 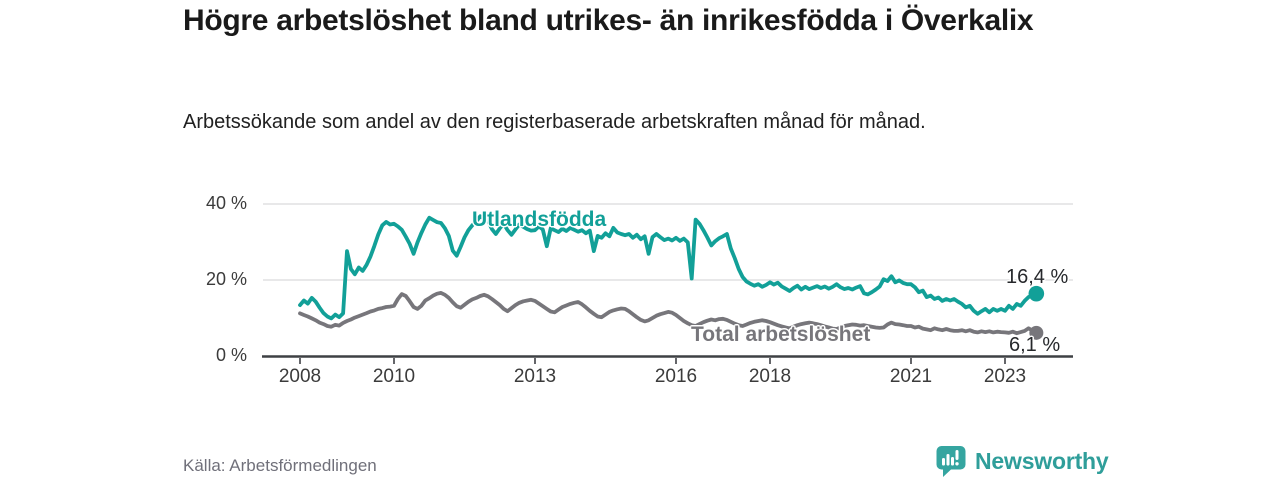 I want to click on x-tick-label: 2018, so click(x=770, y=376).